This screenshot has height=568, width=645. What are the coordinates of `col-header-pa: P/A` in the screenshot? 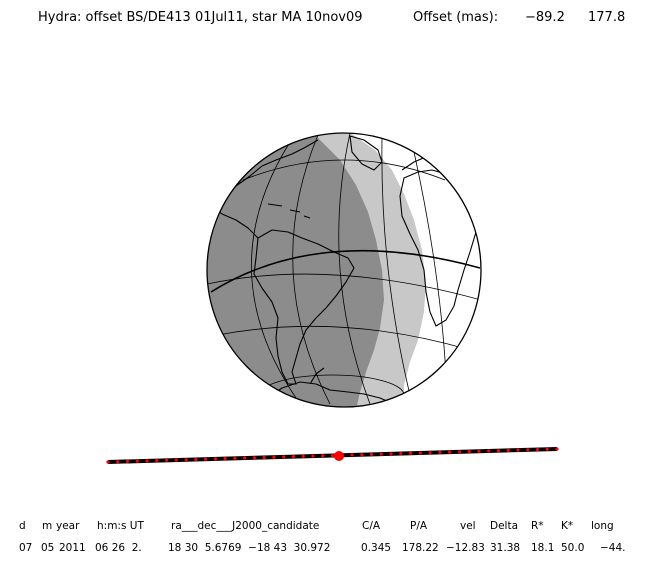 It's located at (419, 526).